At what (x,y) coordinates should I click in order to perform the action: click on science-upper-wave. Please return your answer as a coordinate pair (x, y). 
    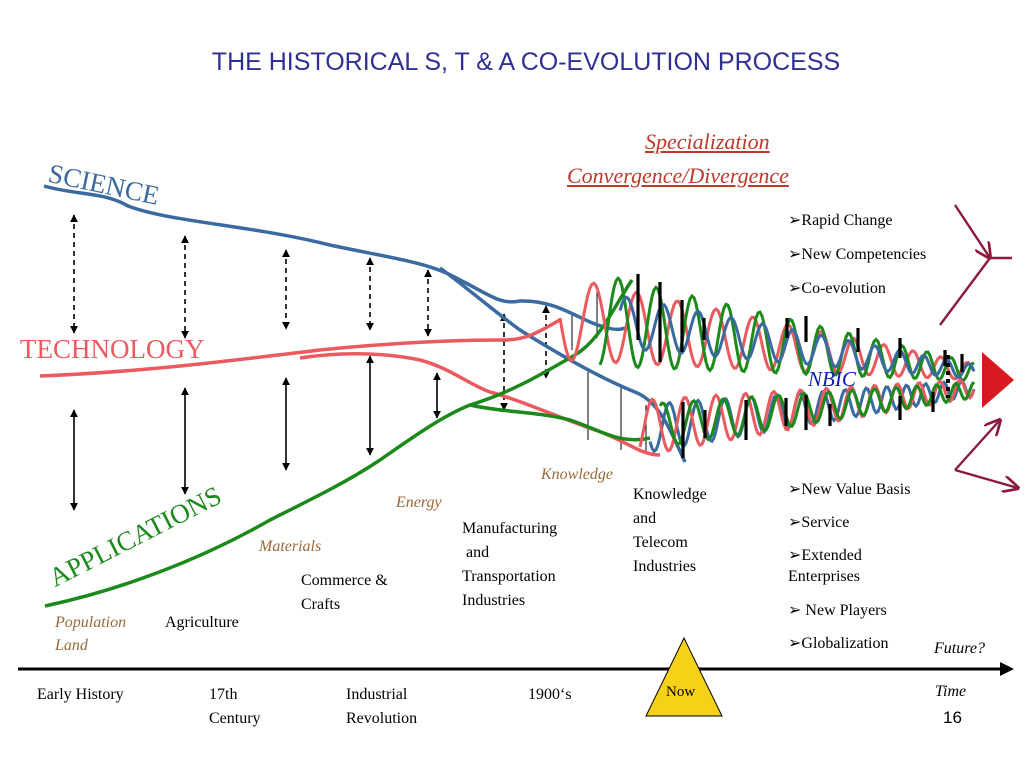
    Looking at the image, I should click on (797, 337).